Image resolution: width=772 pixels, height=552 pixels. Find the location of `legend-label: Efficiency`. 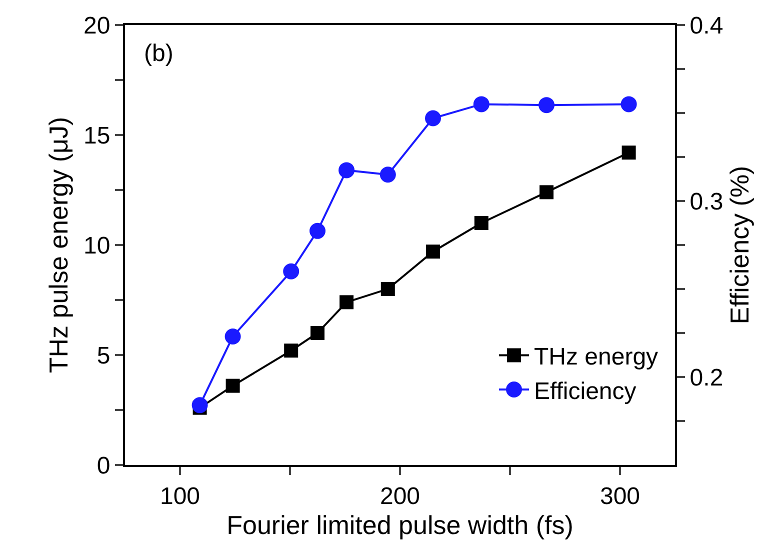

legend-label: Efficiency is located at coordinates (585, 391).